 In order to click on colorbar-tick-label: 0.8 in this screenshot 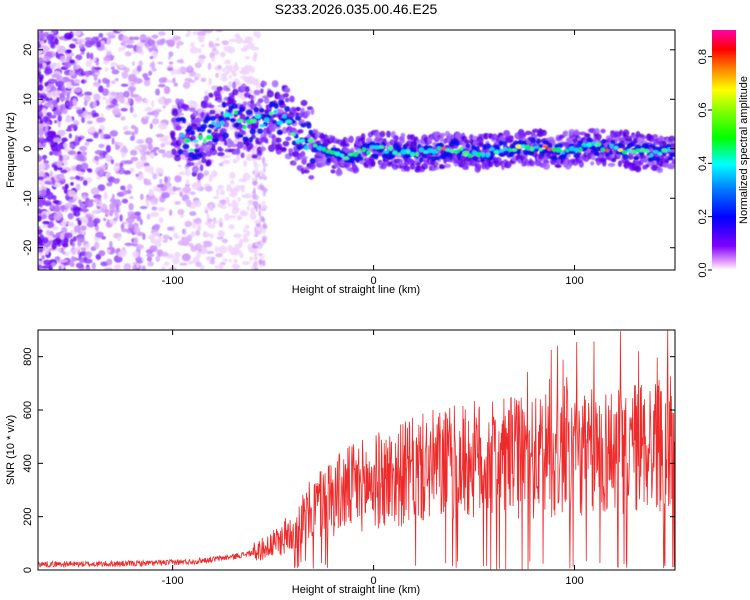, I will do `click(703, 56)`.